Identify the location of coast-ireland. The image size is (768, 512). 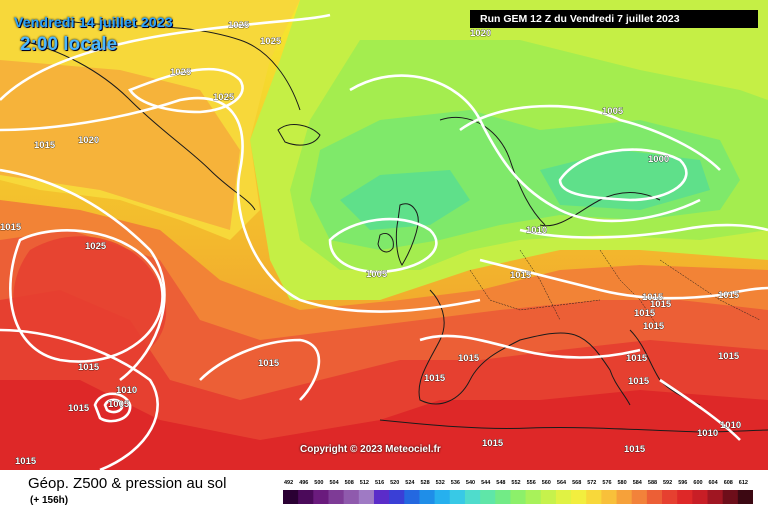
(385, 243).